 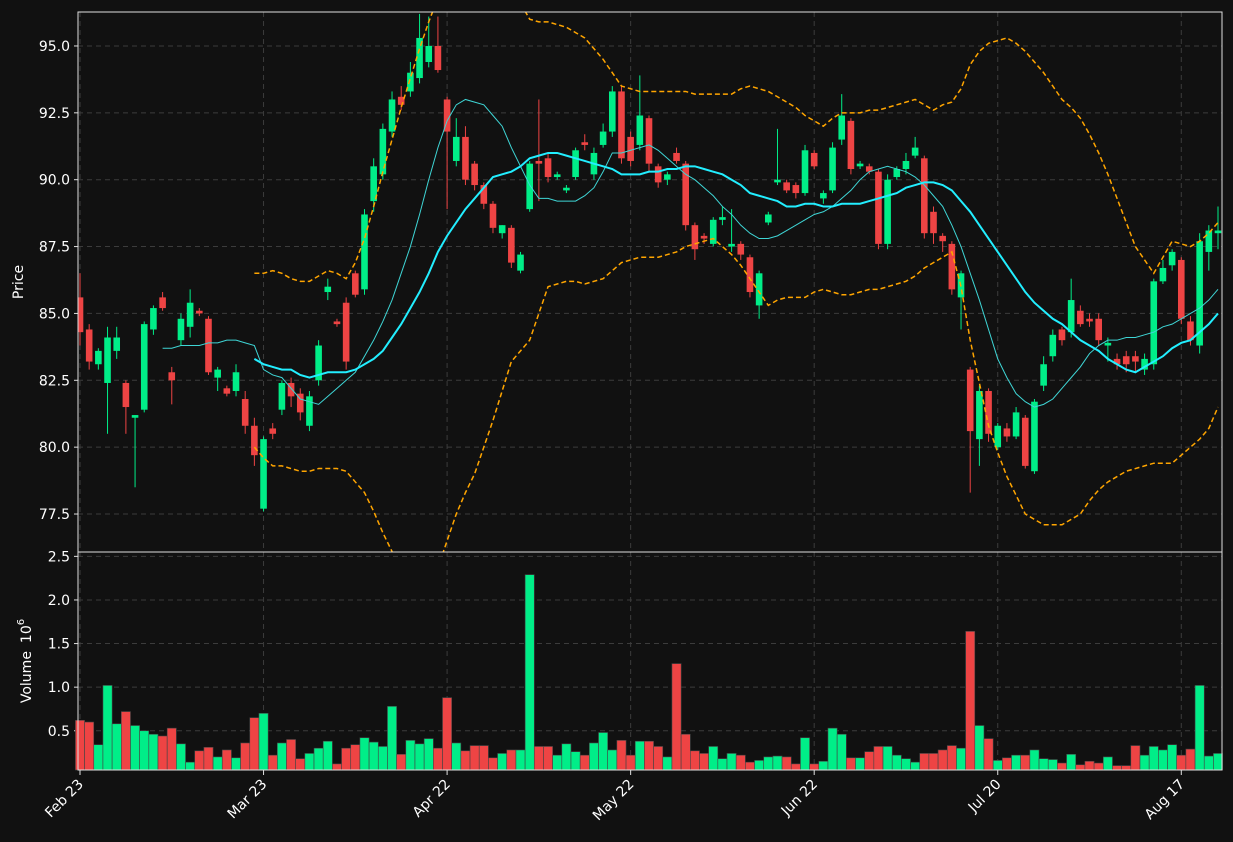 I want to click on price-axis-label: Price, so click(x=19, y=282).